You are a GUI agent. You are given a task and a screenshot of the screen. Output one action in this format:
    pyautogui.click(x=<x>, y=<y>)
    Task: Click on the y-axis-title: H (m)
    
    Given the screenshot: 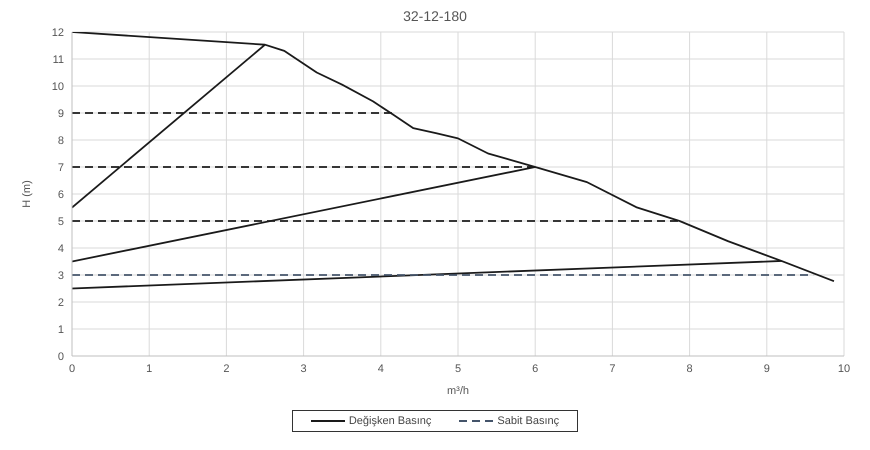 What is the action you would take?
    pyautogui.click(x=26, y=194)
    